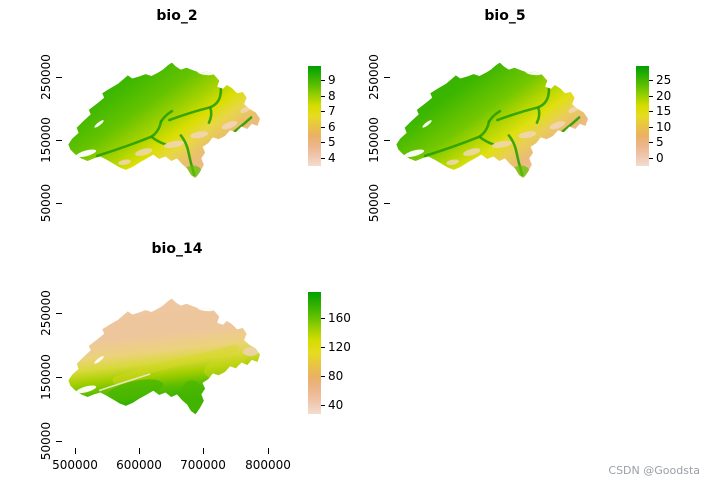  I want to click on legend-tick-label: 20, so click(664, 95).